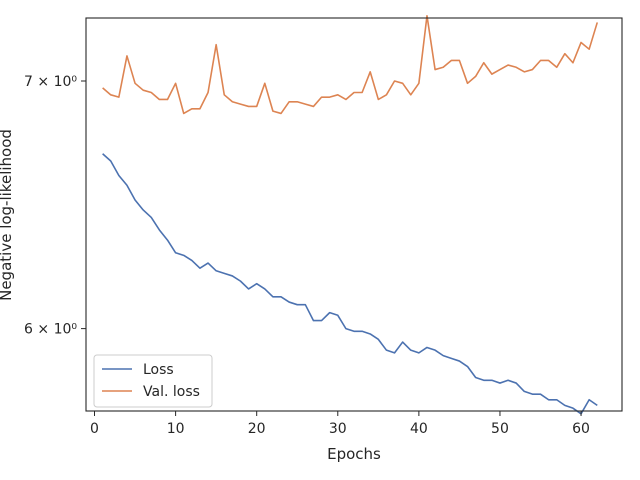 The image size is (640, 480). I want to click on x-tick-label: 50, so click(500, 429).